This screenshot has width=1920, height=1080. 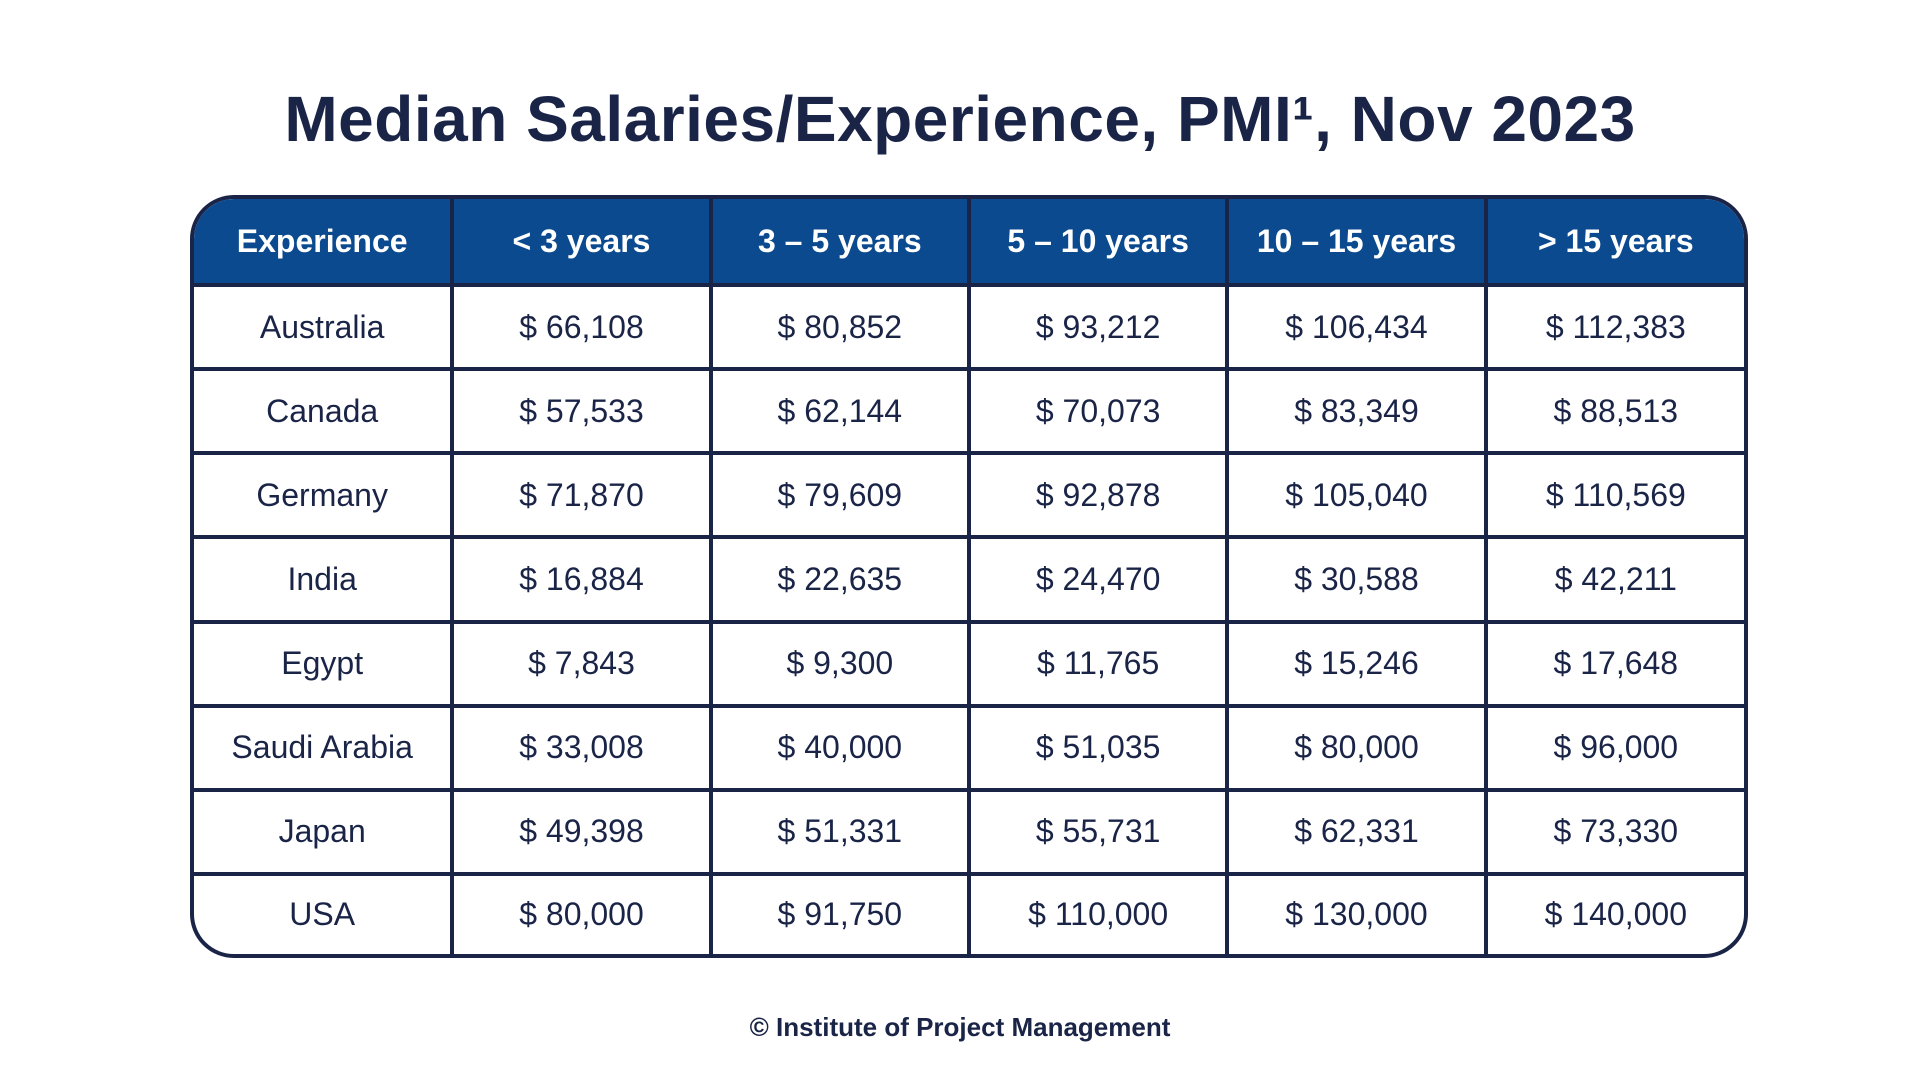 I want to click on salary-cell: $ 110,000, so click(x=1098, y=912).